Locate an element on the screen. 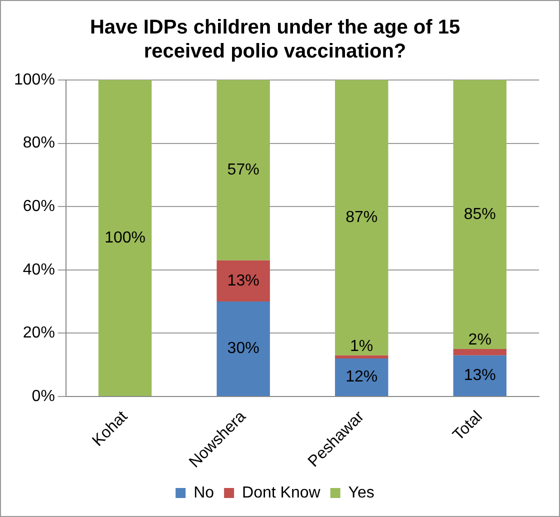 This screenshot has width=560, height=517. legend-label: Dont Know is located at coordinates (281, 493).